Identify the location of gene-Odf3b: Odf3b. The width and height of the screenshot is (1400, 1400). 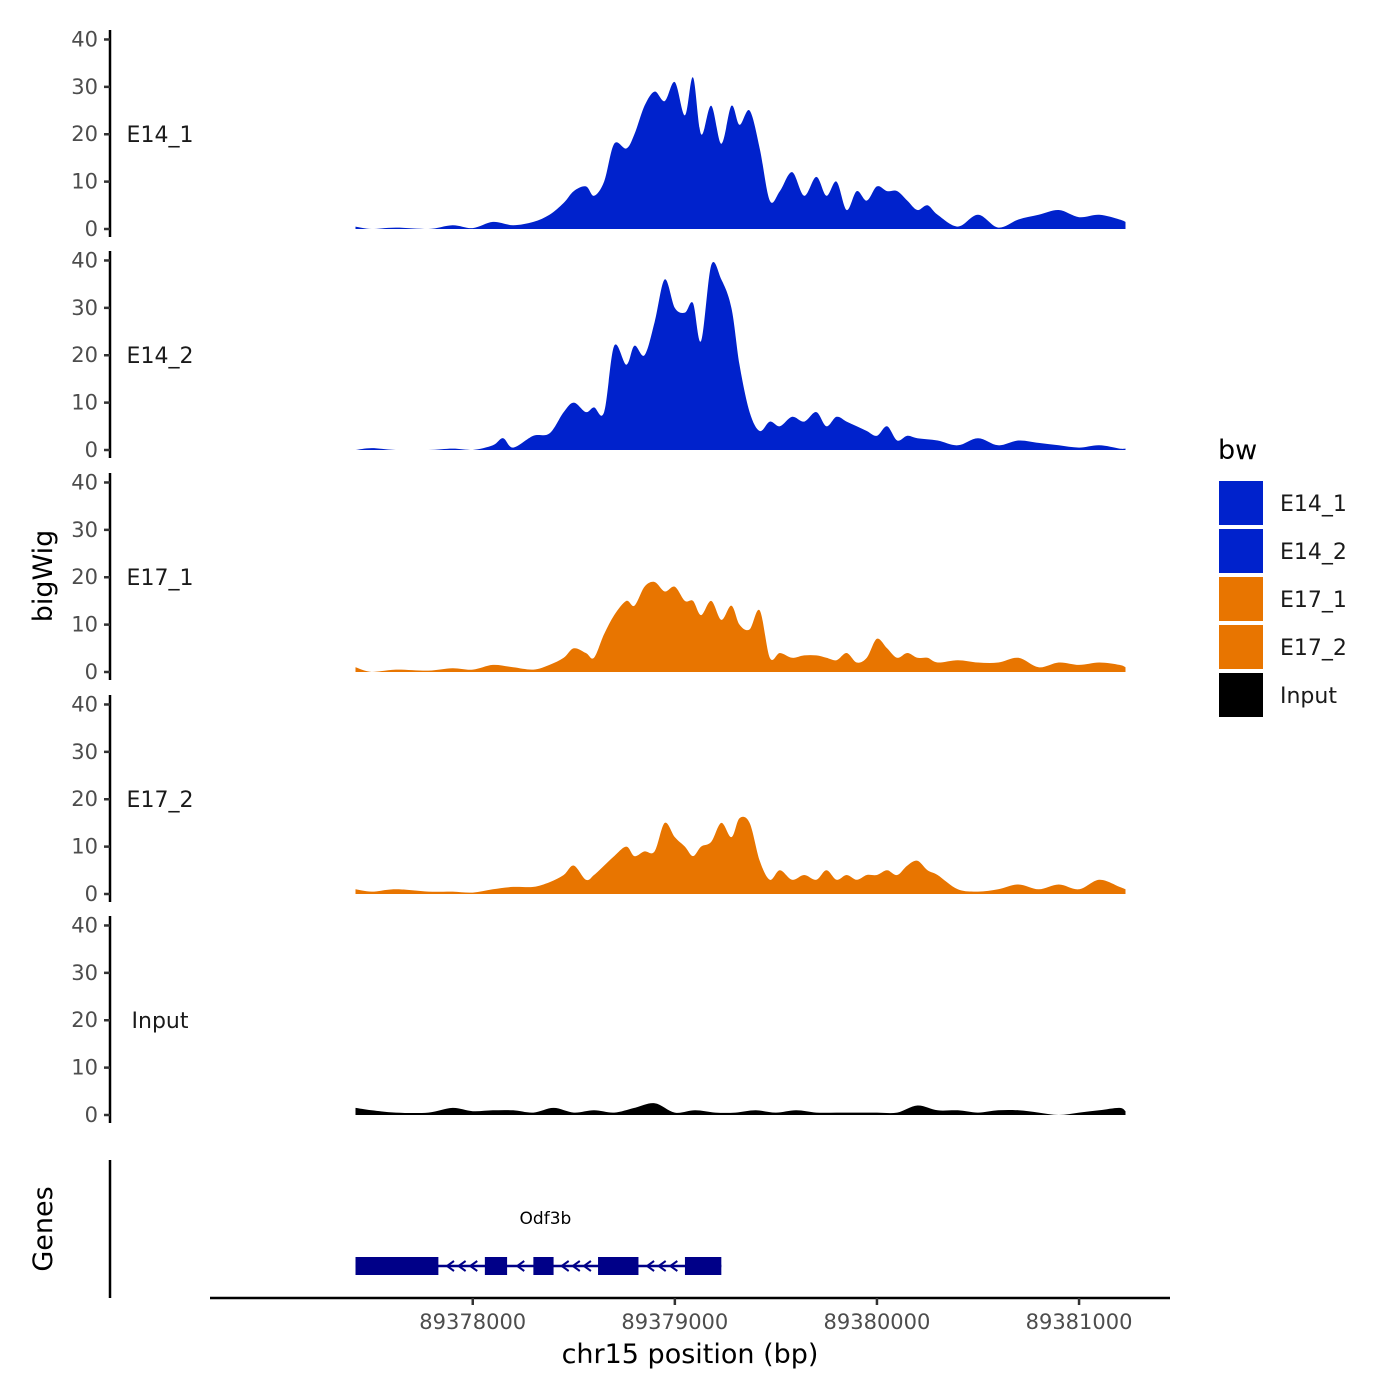
(538, 1242).